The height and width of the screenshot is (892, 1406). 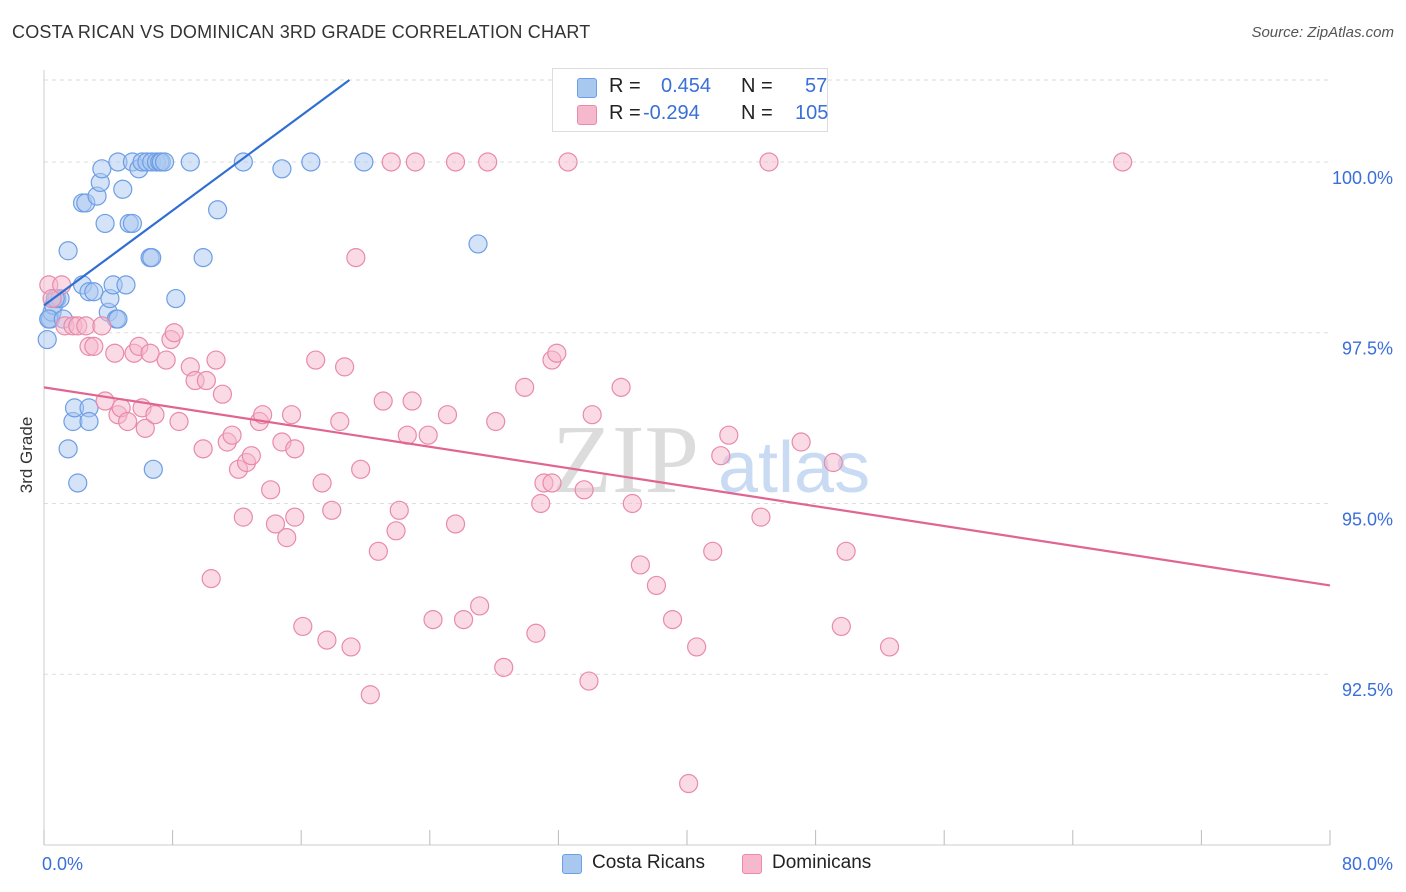 I want to click on dominican-legend-swatch, so click(x=752, y=864).